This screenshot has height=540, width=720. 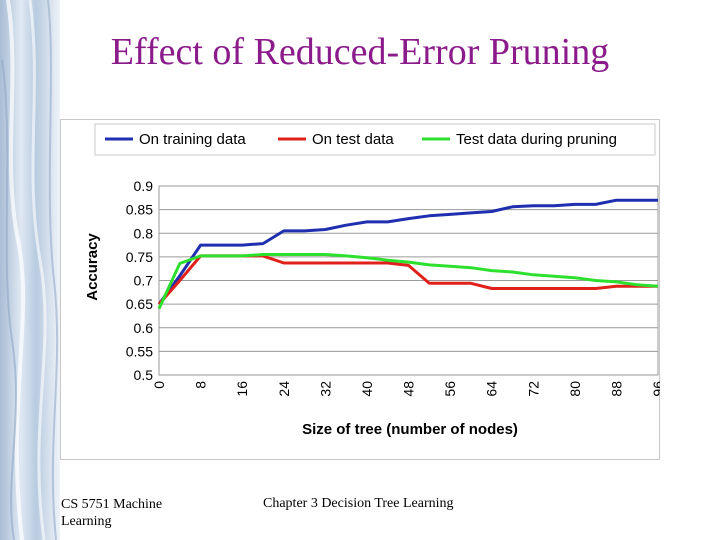 What do you see at coordinates (358, 503) in the screenshot?
I see `footer-chapter: Chapter 3 Decision Tree Learning` at bounding box center [358, 503].